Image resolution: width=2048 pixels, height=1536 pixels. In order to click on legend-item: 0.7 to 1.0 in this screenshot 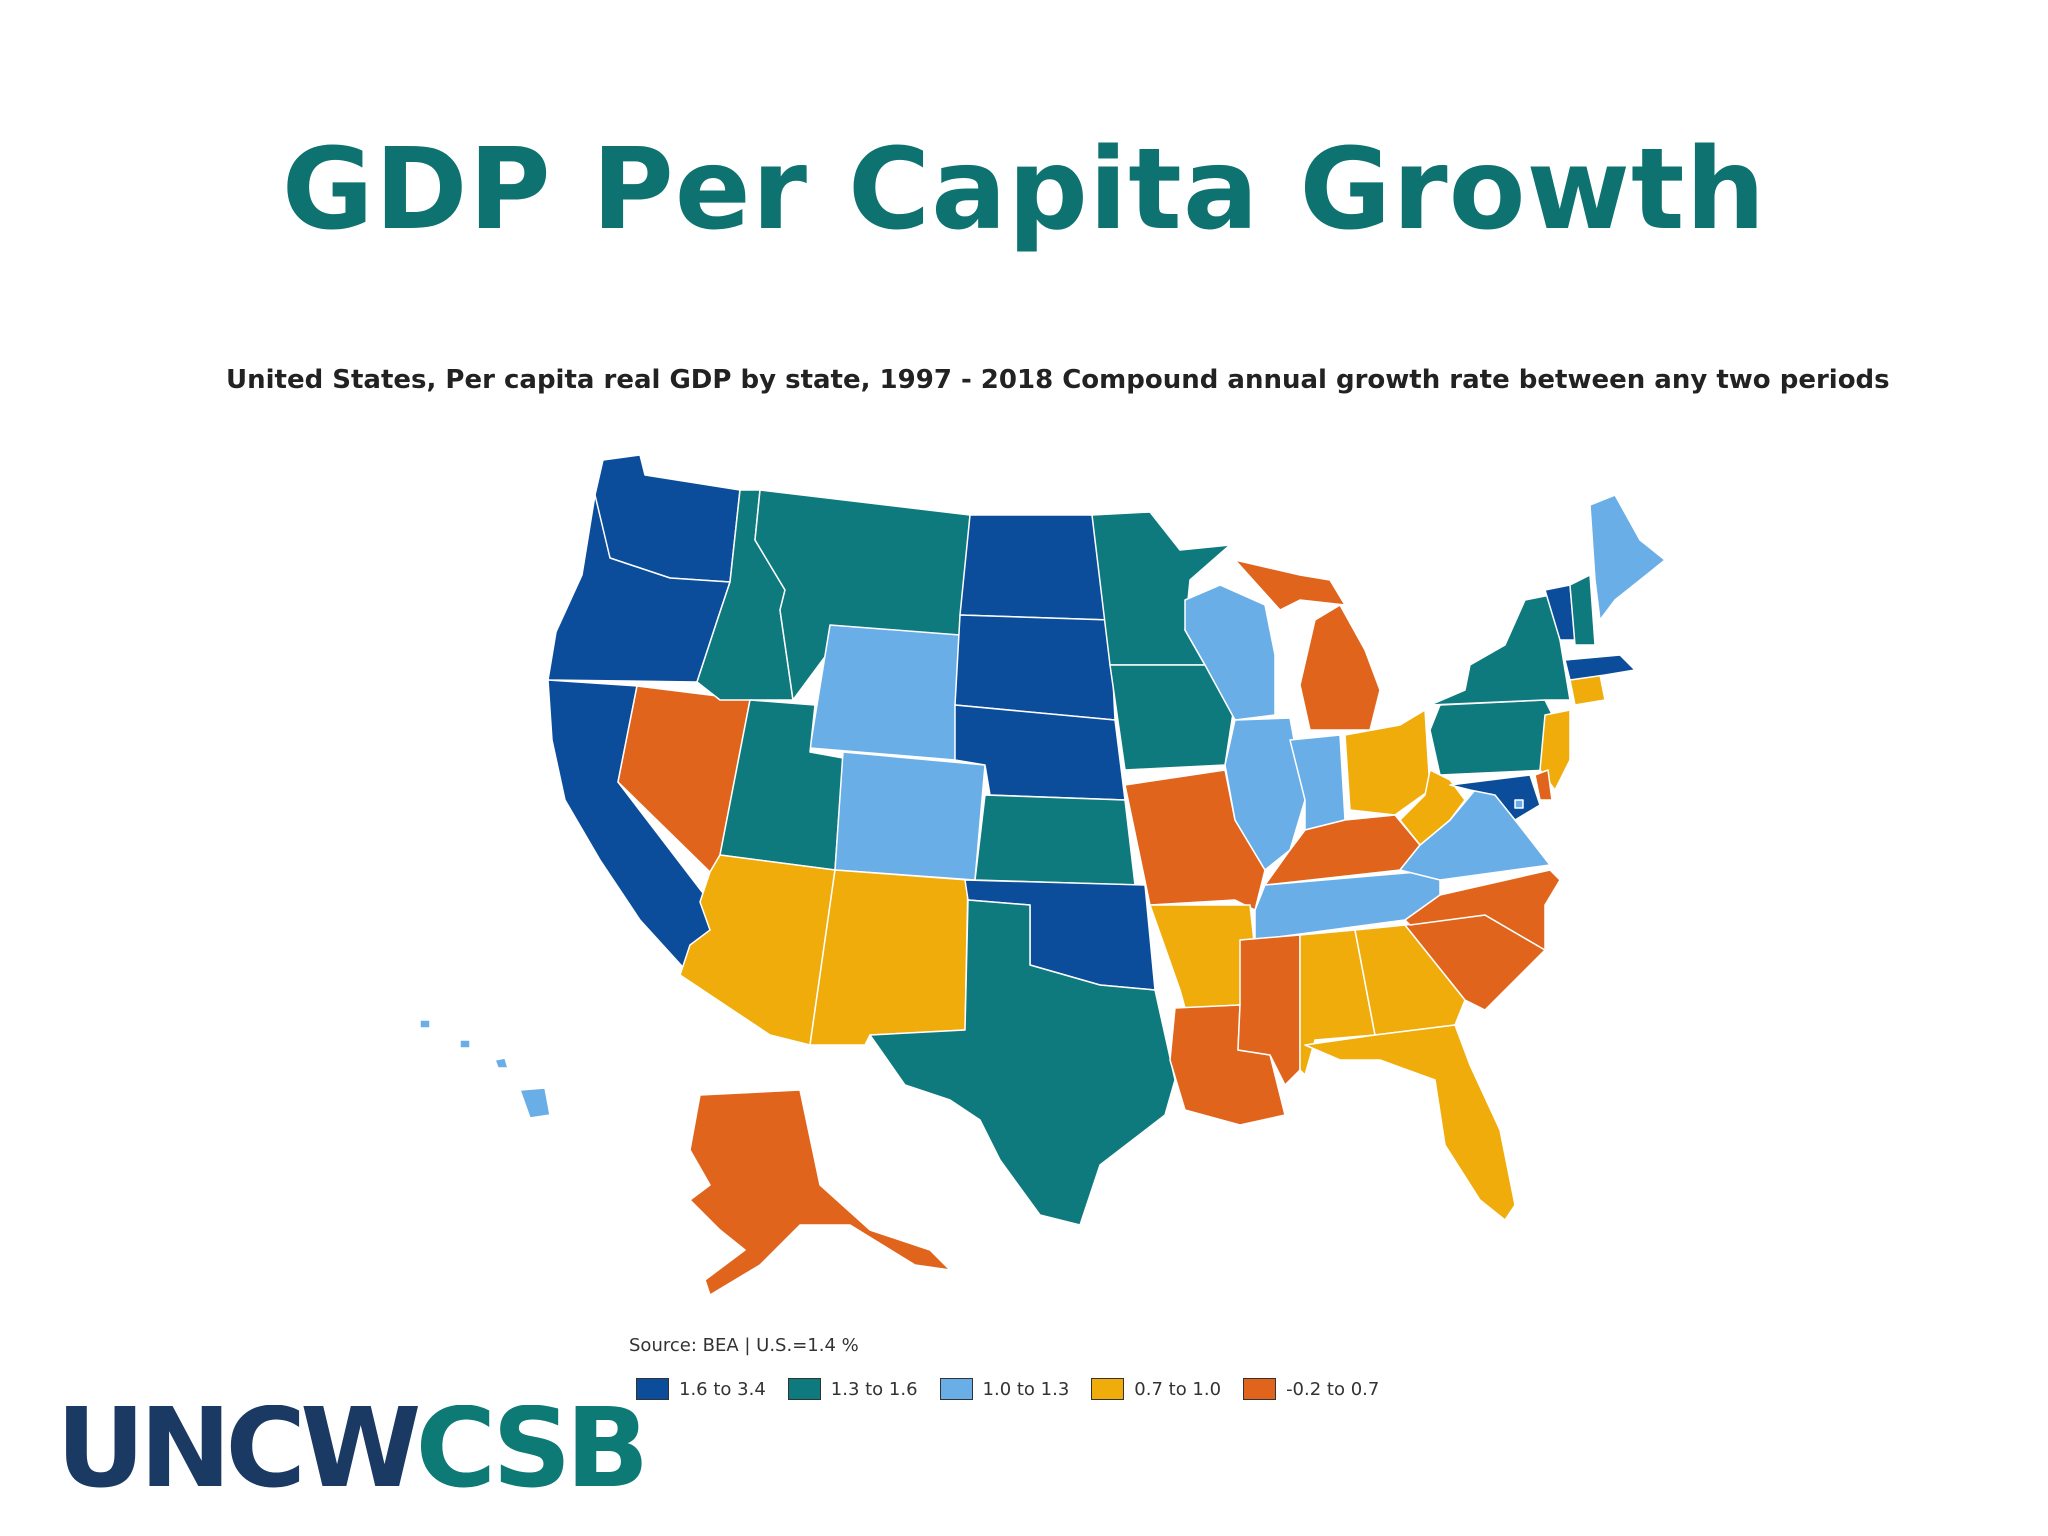, I will do `click(1156, 1389)`.